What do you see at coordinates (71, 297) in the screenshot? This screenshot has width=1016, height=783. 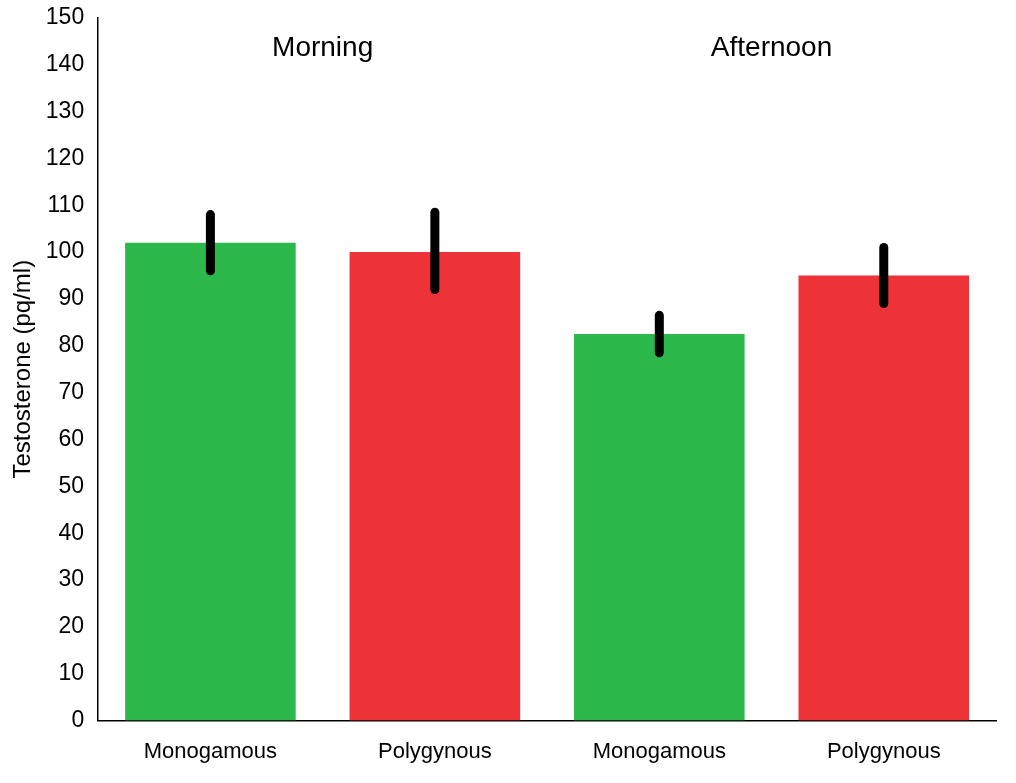 I see `y-tick-label: 90` at bounding box center [71, 297].